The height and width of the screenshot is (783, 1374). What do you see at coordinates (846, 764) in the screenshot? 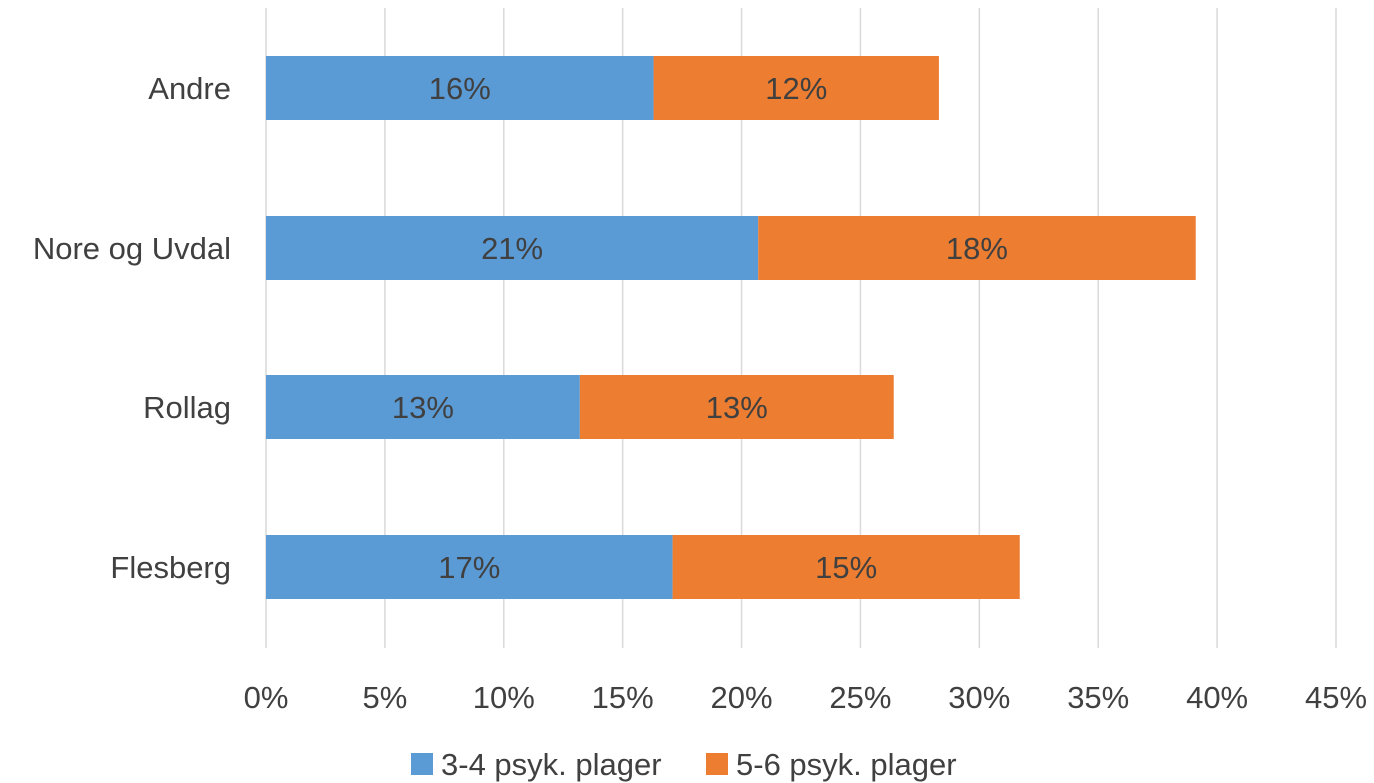
I see `legend-label-series-2: 5-6 psyk. plager` at bounding box center [846, 764].